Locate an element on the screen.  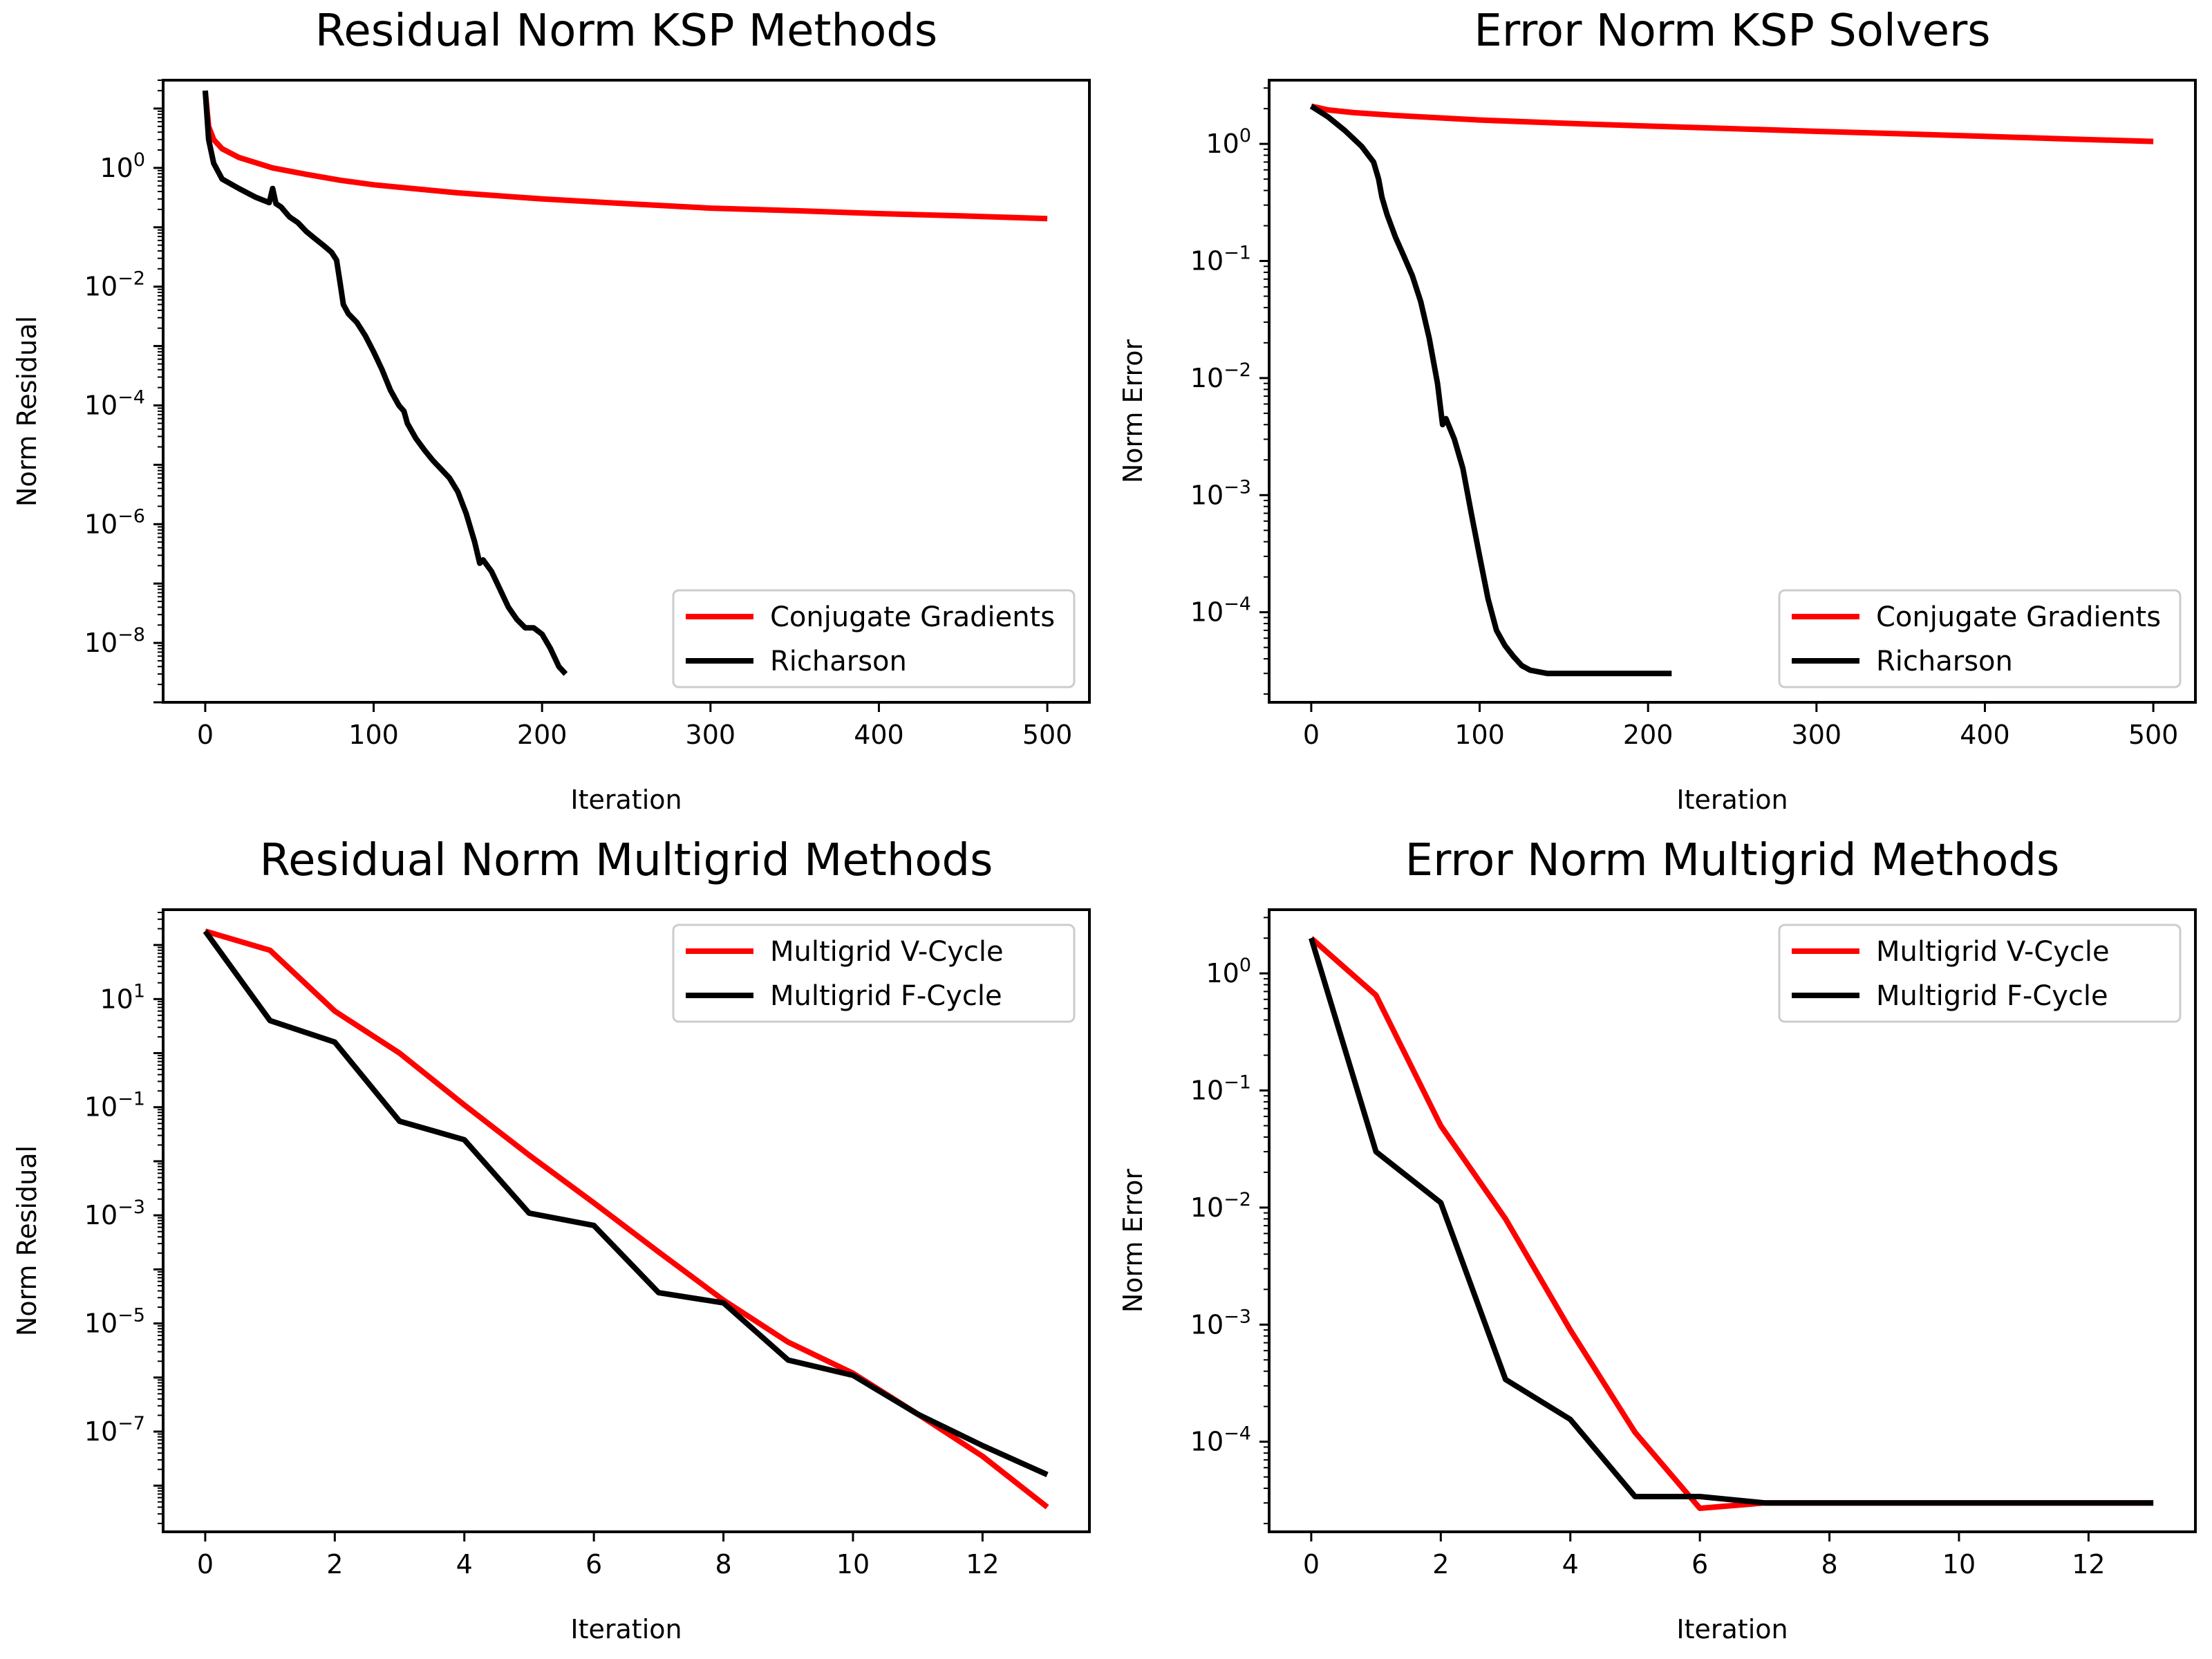
subplot-title: Residual Norm Multigrid Methods is located at coordinates (626, 861).